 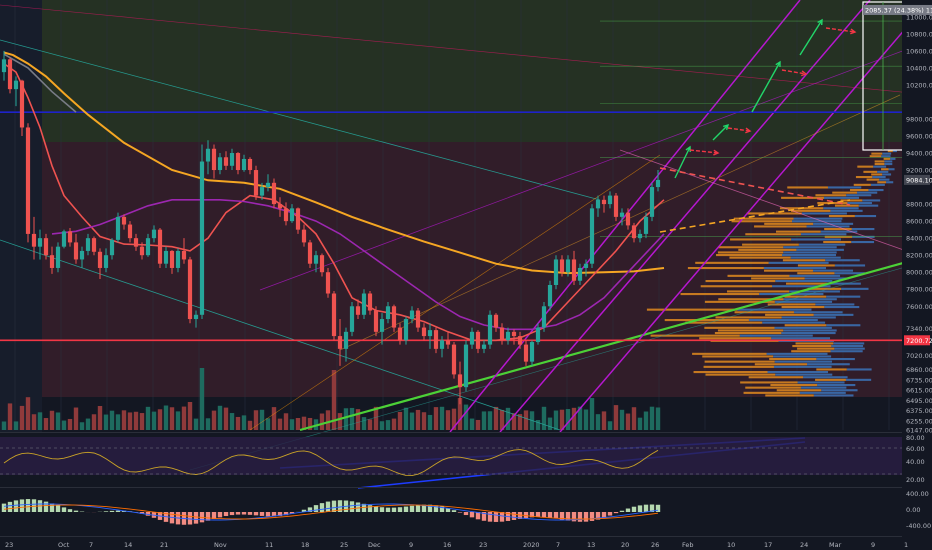 I want to click on time-tick-label: 13, so click(x=591, y=545).